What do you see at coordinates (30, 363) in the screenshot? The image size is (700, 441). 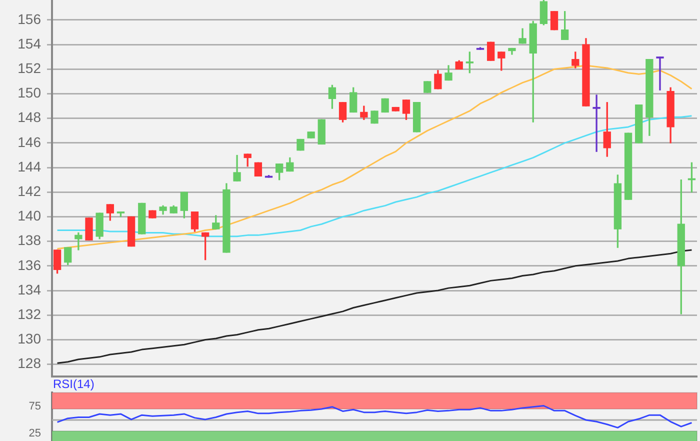 I see `y-tick-label: 128` at bounding box center [30, 363].